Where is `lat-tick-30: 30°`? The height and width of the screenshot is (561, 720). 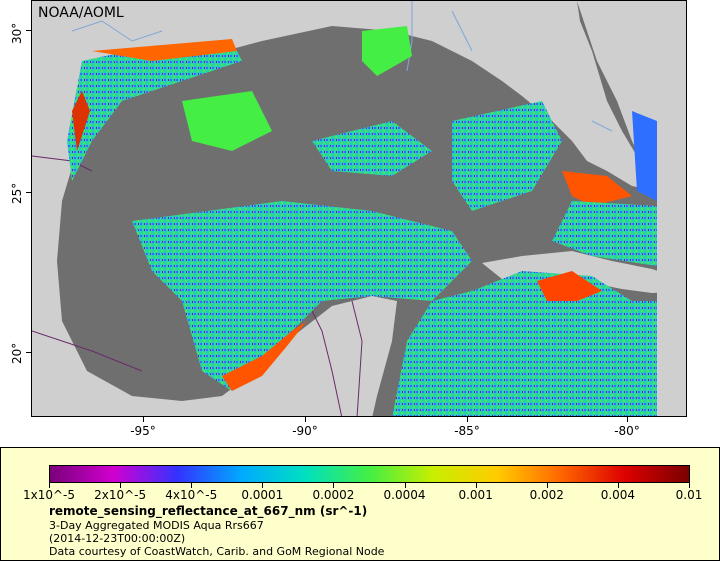
lat-tick-30: 30° is located at coordinates (17, 33).